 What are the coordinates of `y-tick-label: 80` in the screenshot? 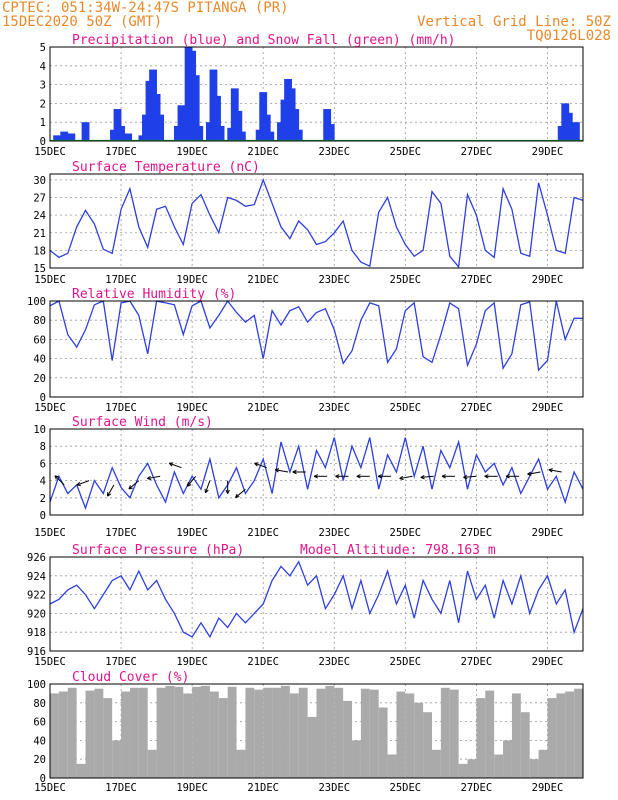 It's located at (39, 321).